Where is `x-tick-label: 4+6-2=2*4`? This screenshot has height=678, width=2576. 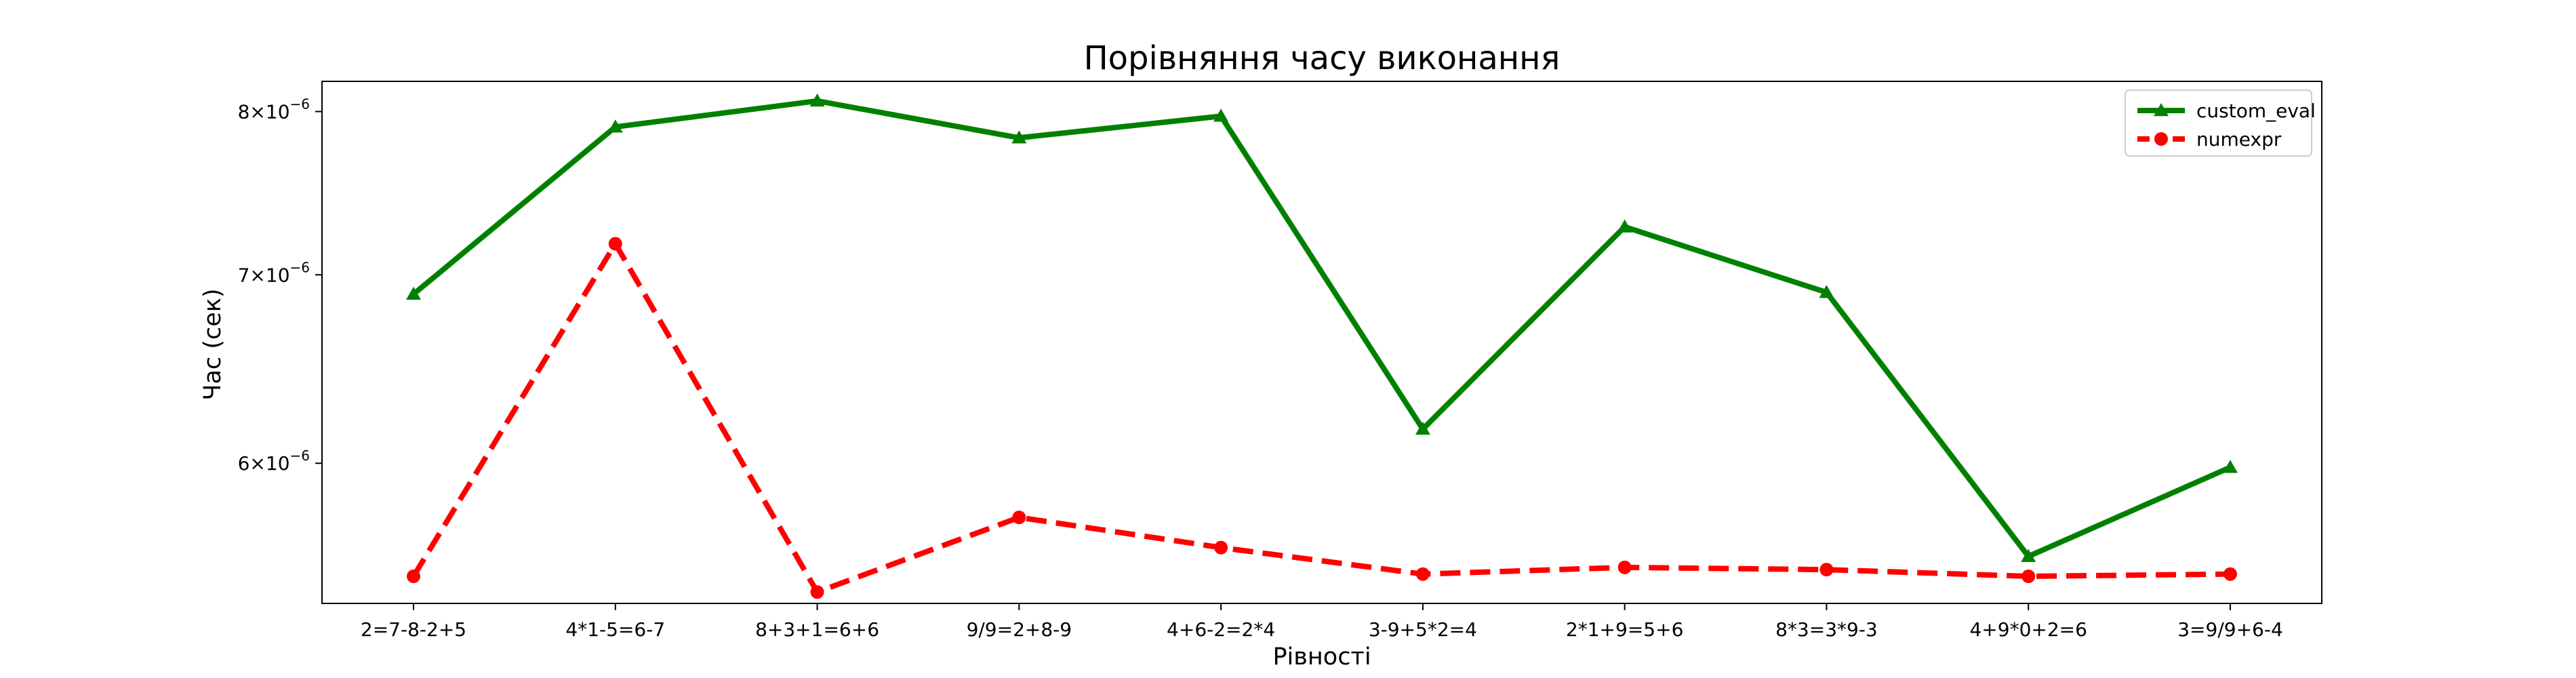 x-tick-label: 4+6-2=2*4 is located at coordinates (1221, 629).